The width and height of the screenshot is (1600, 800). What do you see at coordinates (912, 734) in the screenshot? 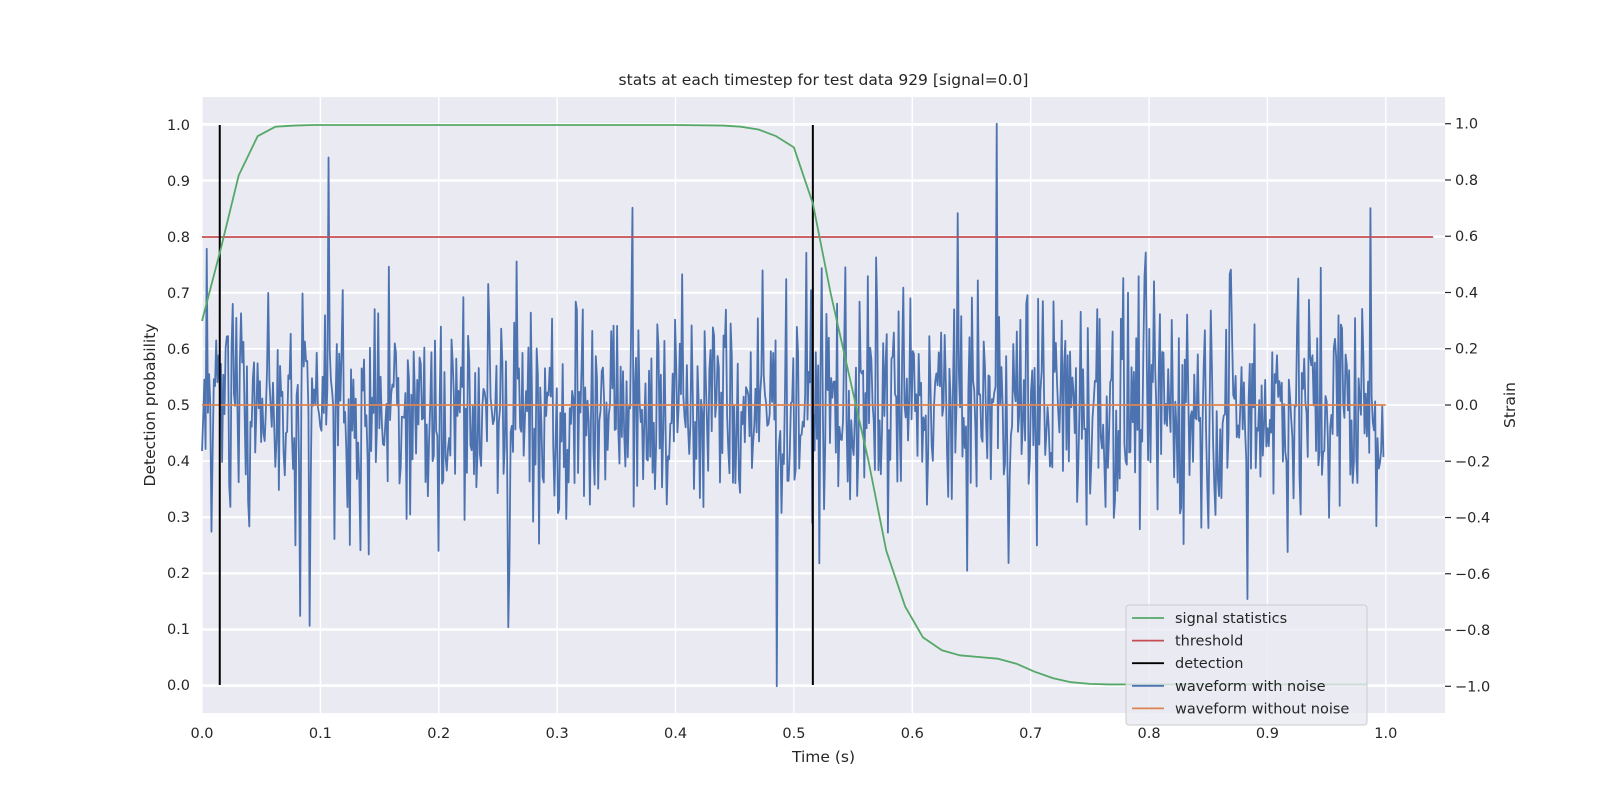
I see `x-tick-label: 0.6` at bounding box center [912, 734].